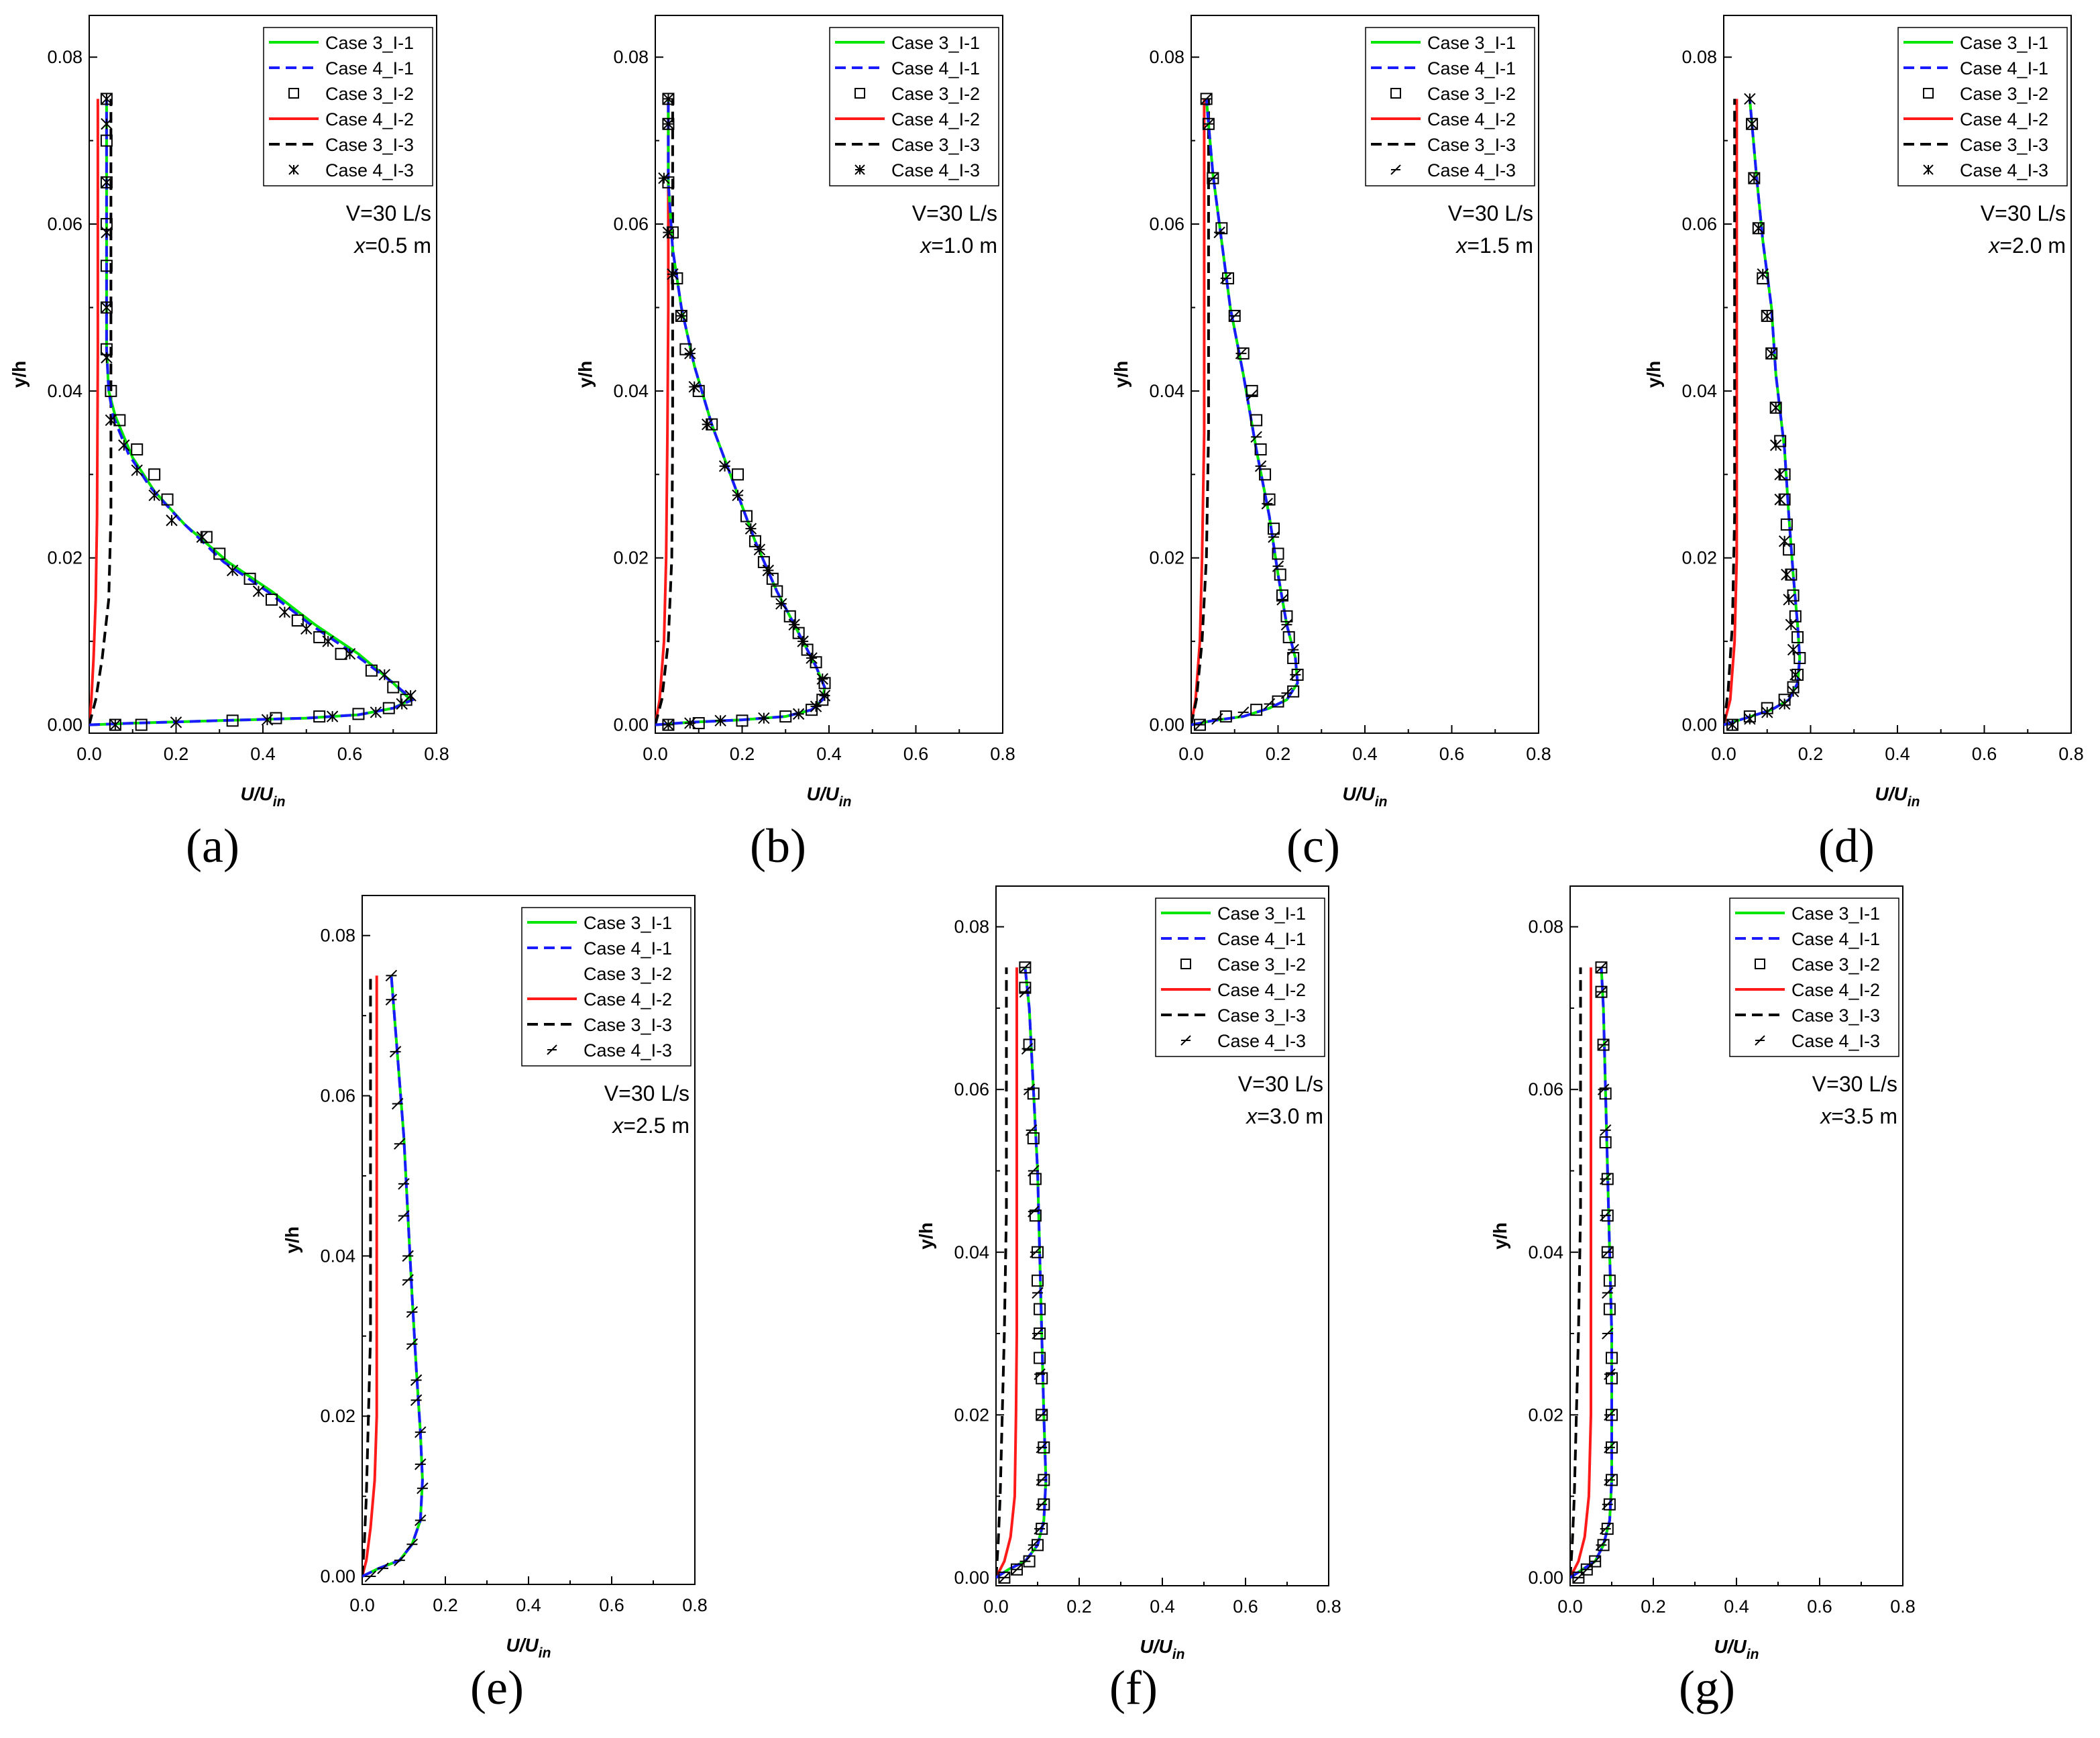 This screenshot has height=1738, width=2100. I want to click on x-tick-label: 0.0, so click(89, 754).